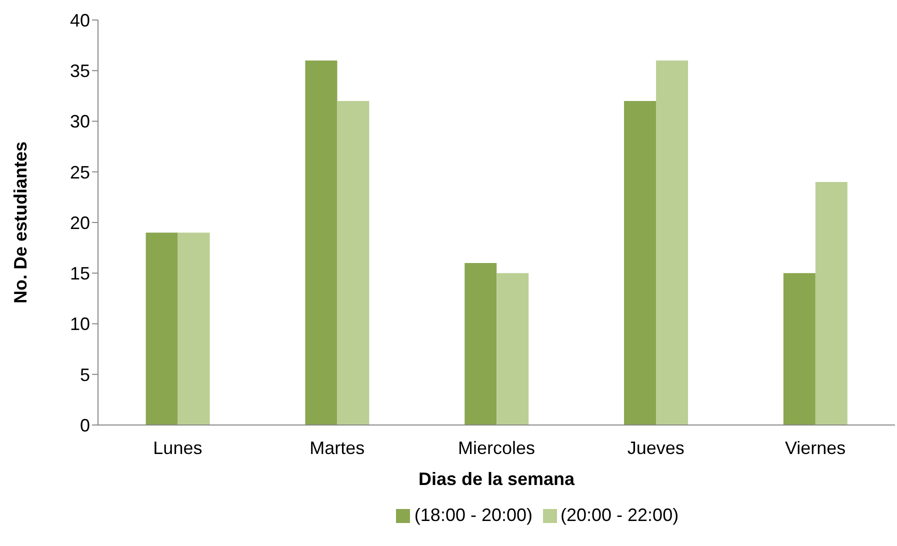 This screenshot has height=546, width=897. Describe the element at coordinates (20, 222) in the screenshot. I see `y-axis-title: No. De estudiantes` at that location.